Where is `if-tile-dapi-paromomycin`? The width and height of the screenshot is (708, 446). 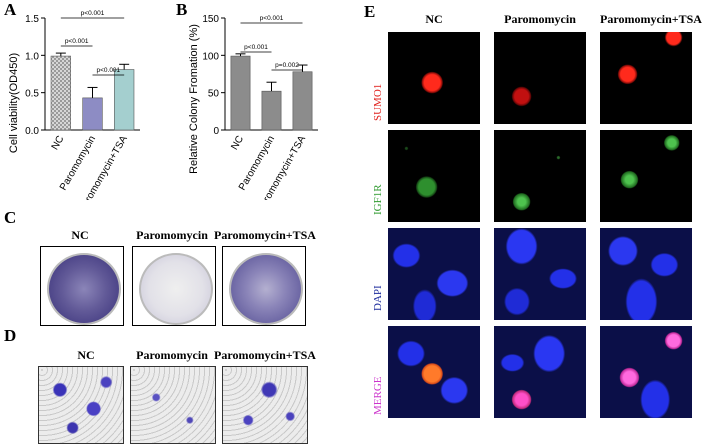 if-tile-dapi-paromomycin is located at coordinates (540, 274).